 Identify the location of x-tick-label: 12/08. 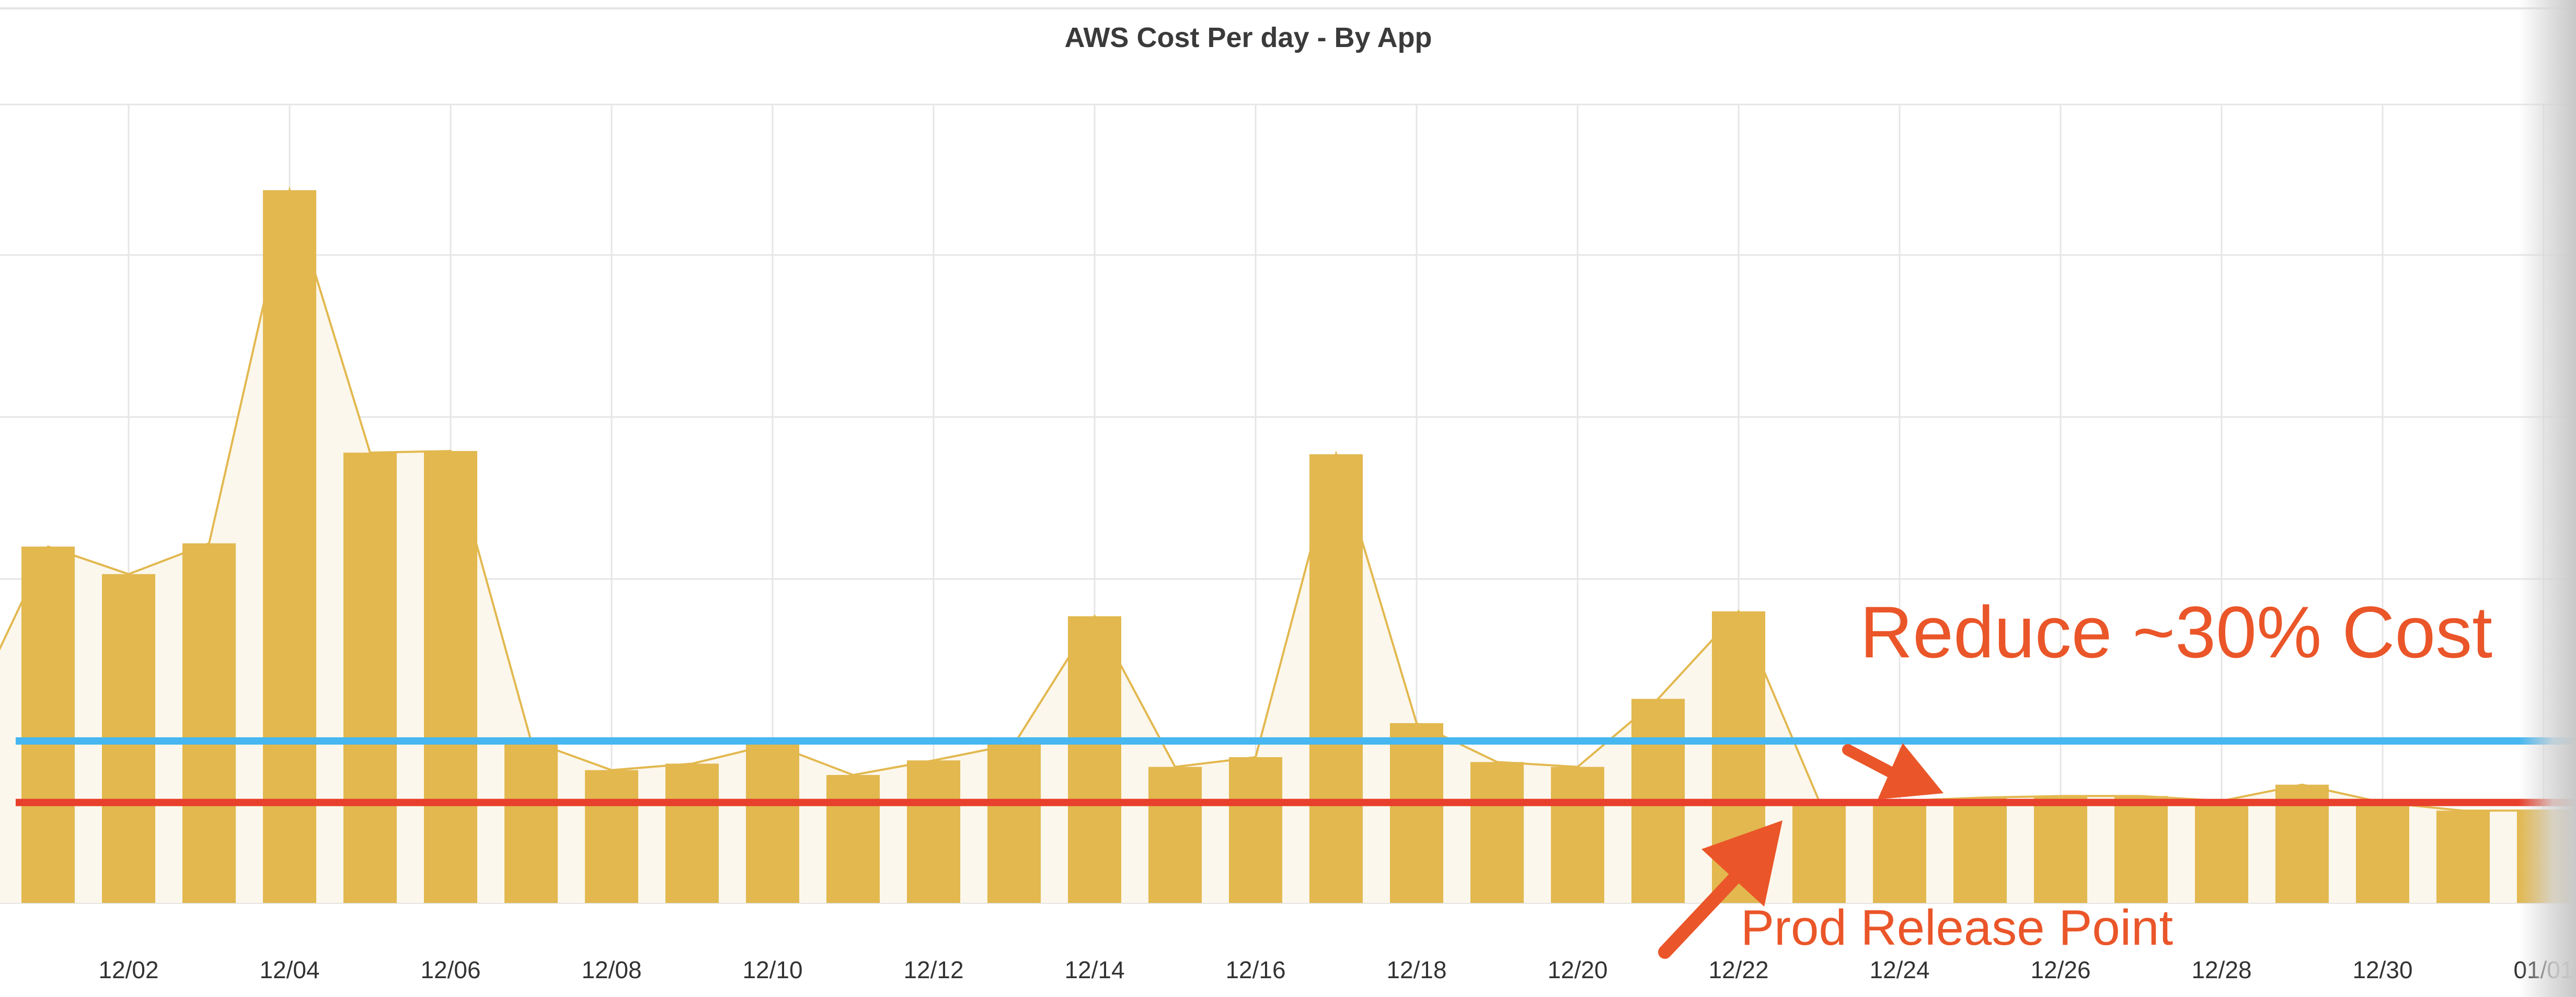
(611, 969).